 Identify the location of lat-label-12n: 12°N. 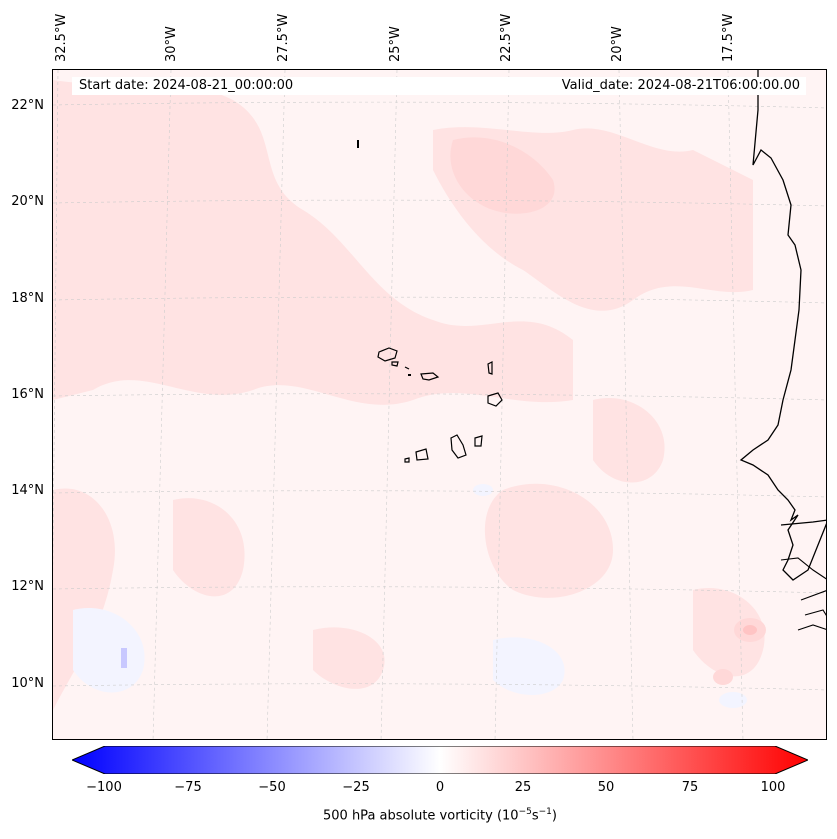
(27, 586).